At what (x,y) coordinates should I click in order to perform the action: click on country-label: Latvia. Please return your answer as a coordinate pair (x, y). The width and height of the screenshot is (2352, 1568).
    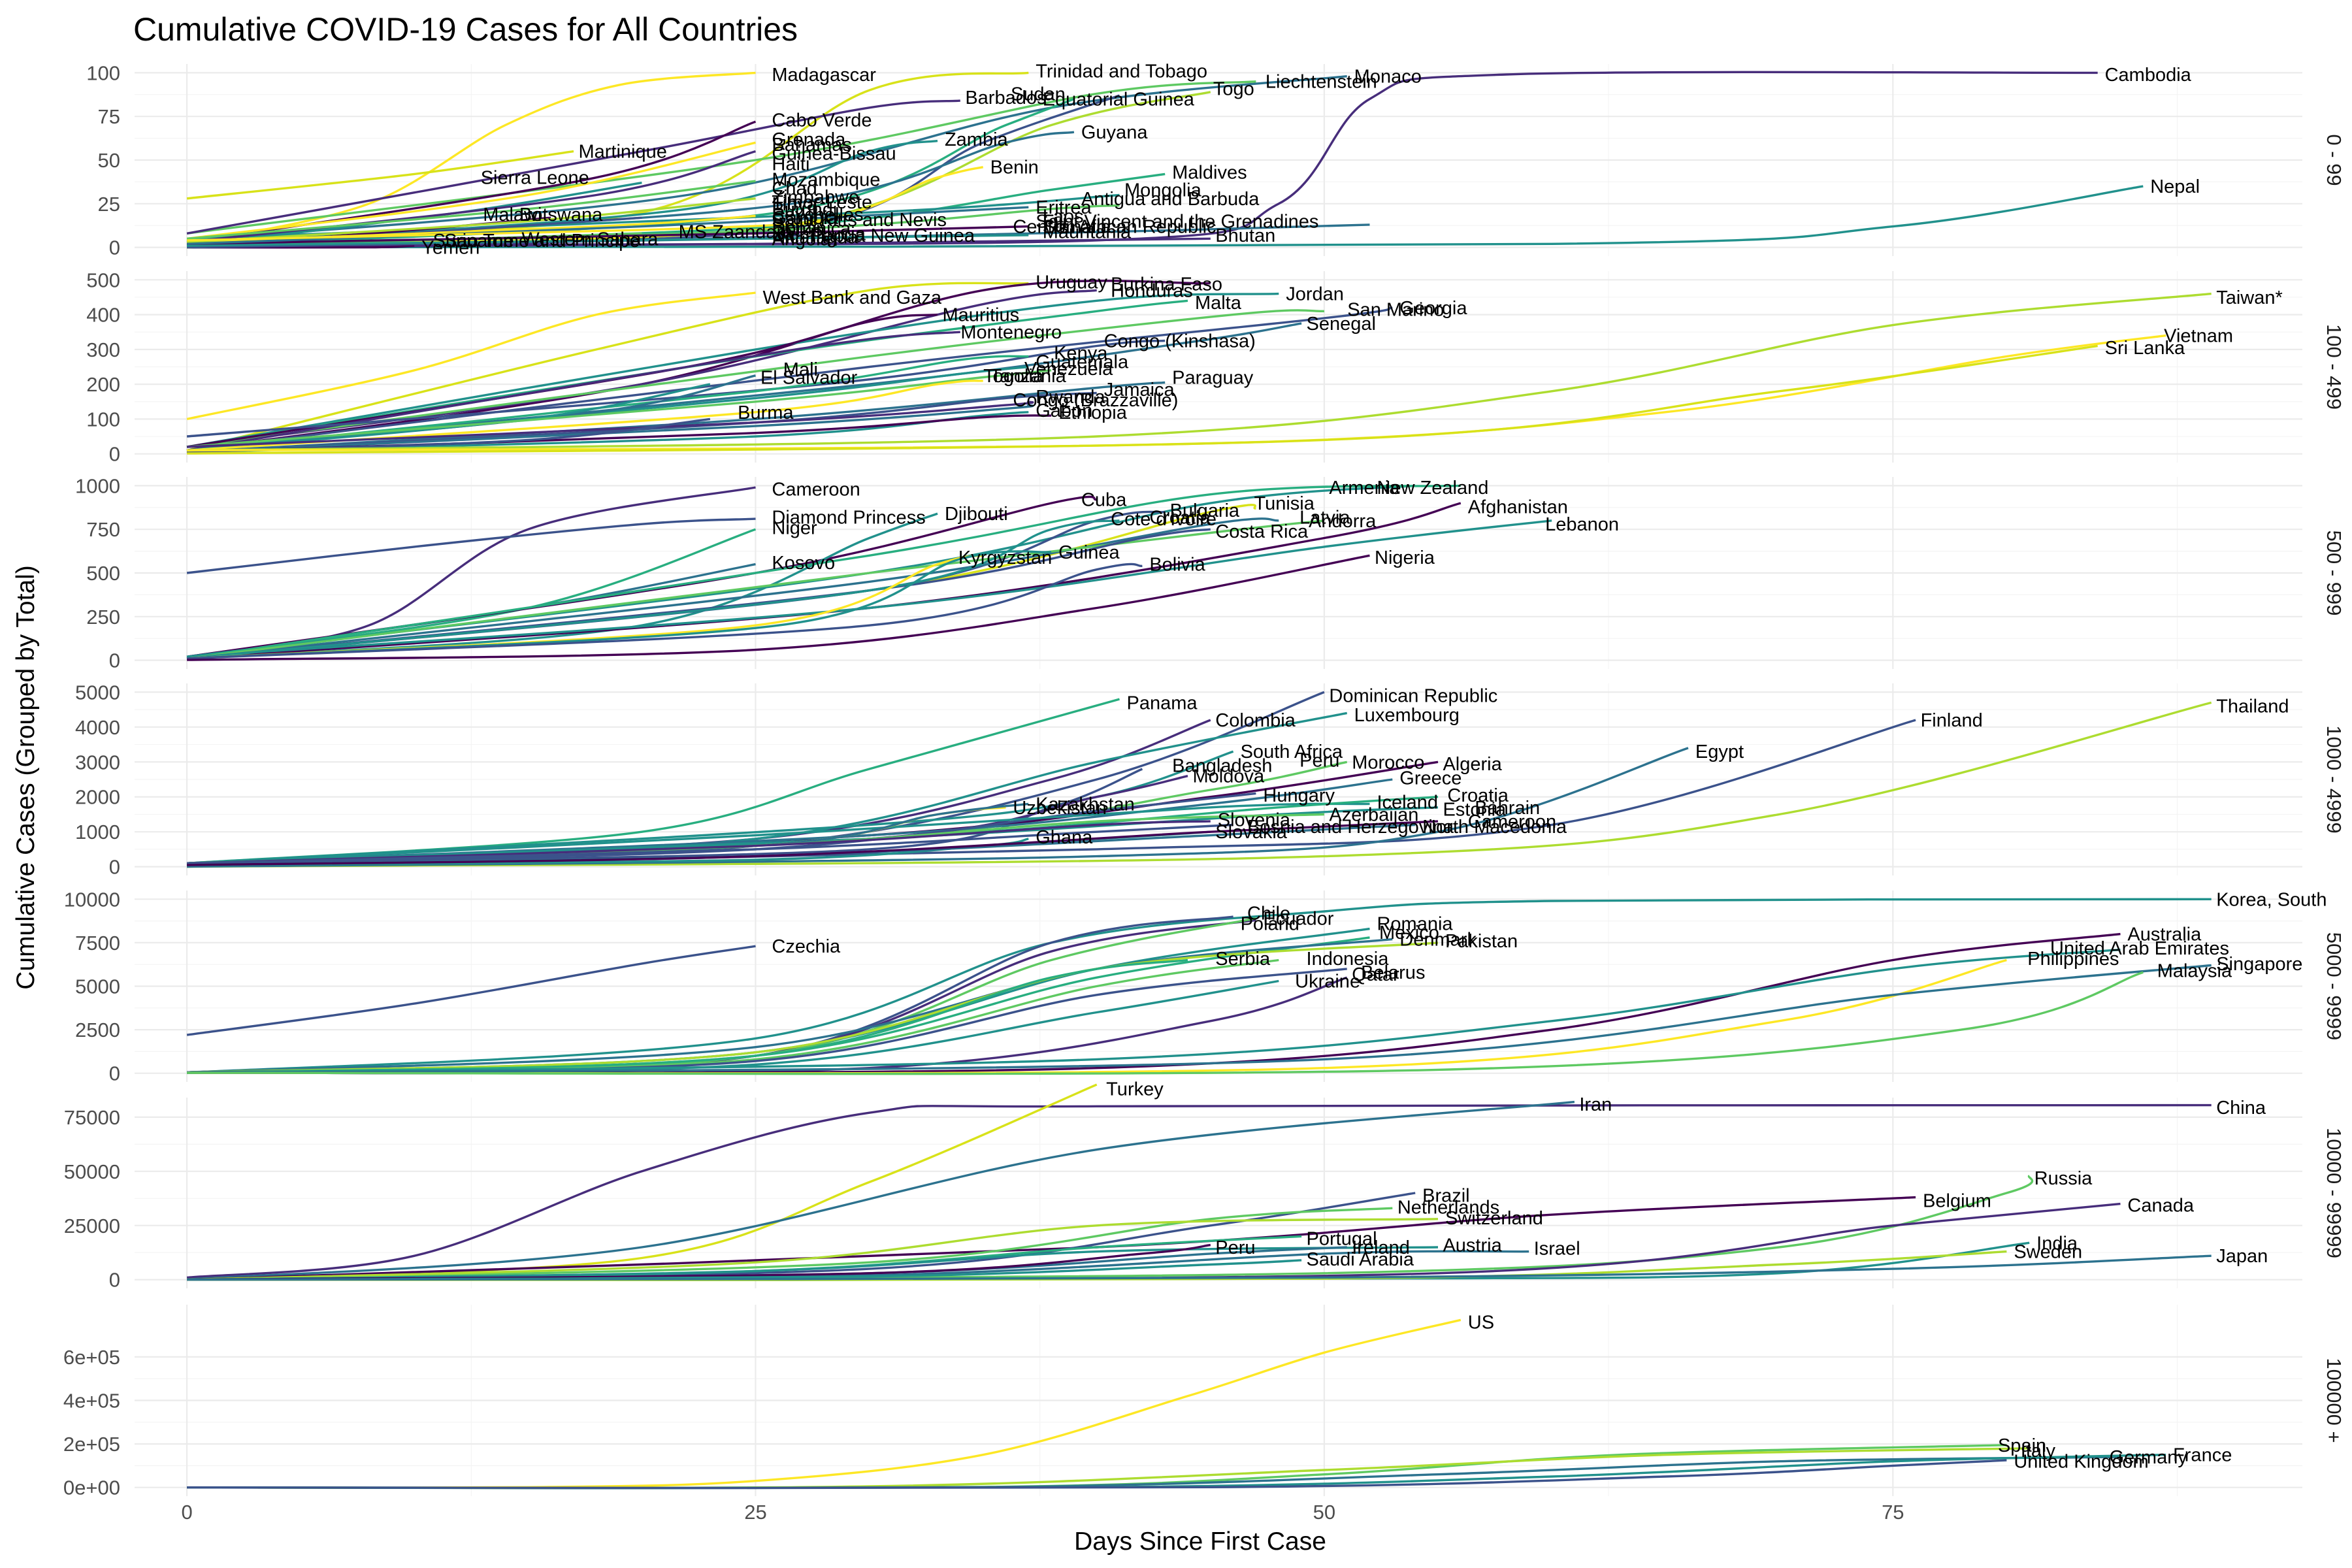
    Looking at the image, I should click on (1324, 517).